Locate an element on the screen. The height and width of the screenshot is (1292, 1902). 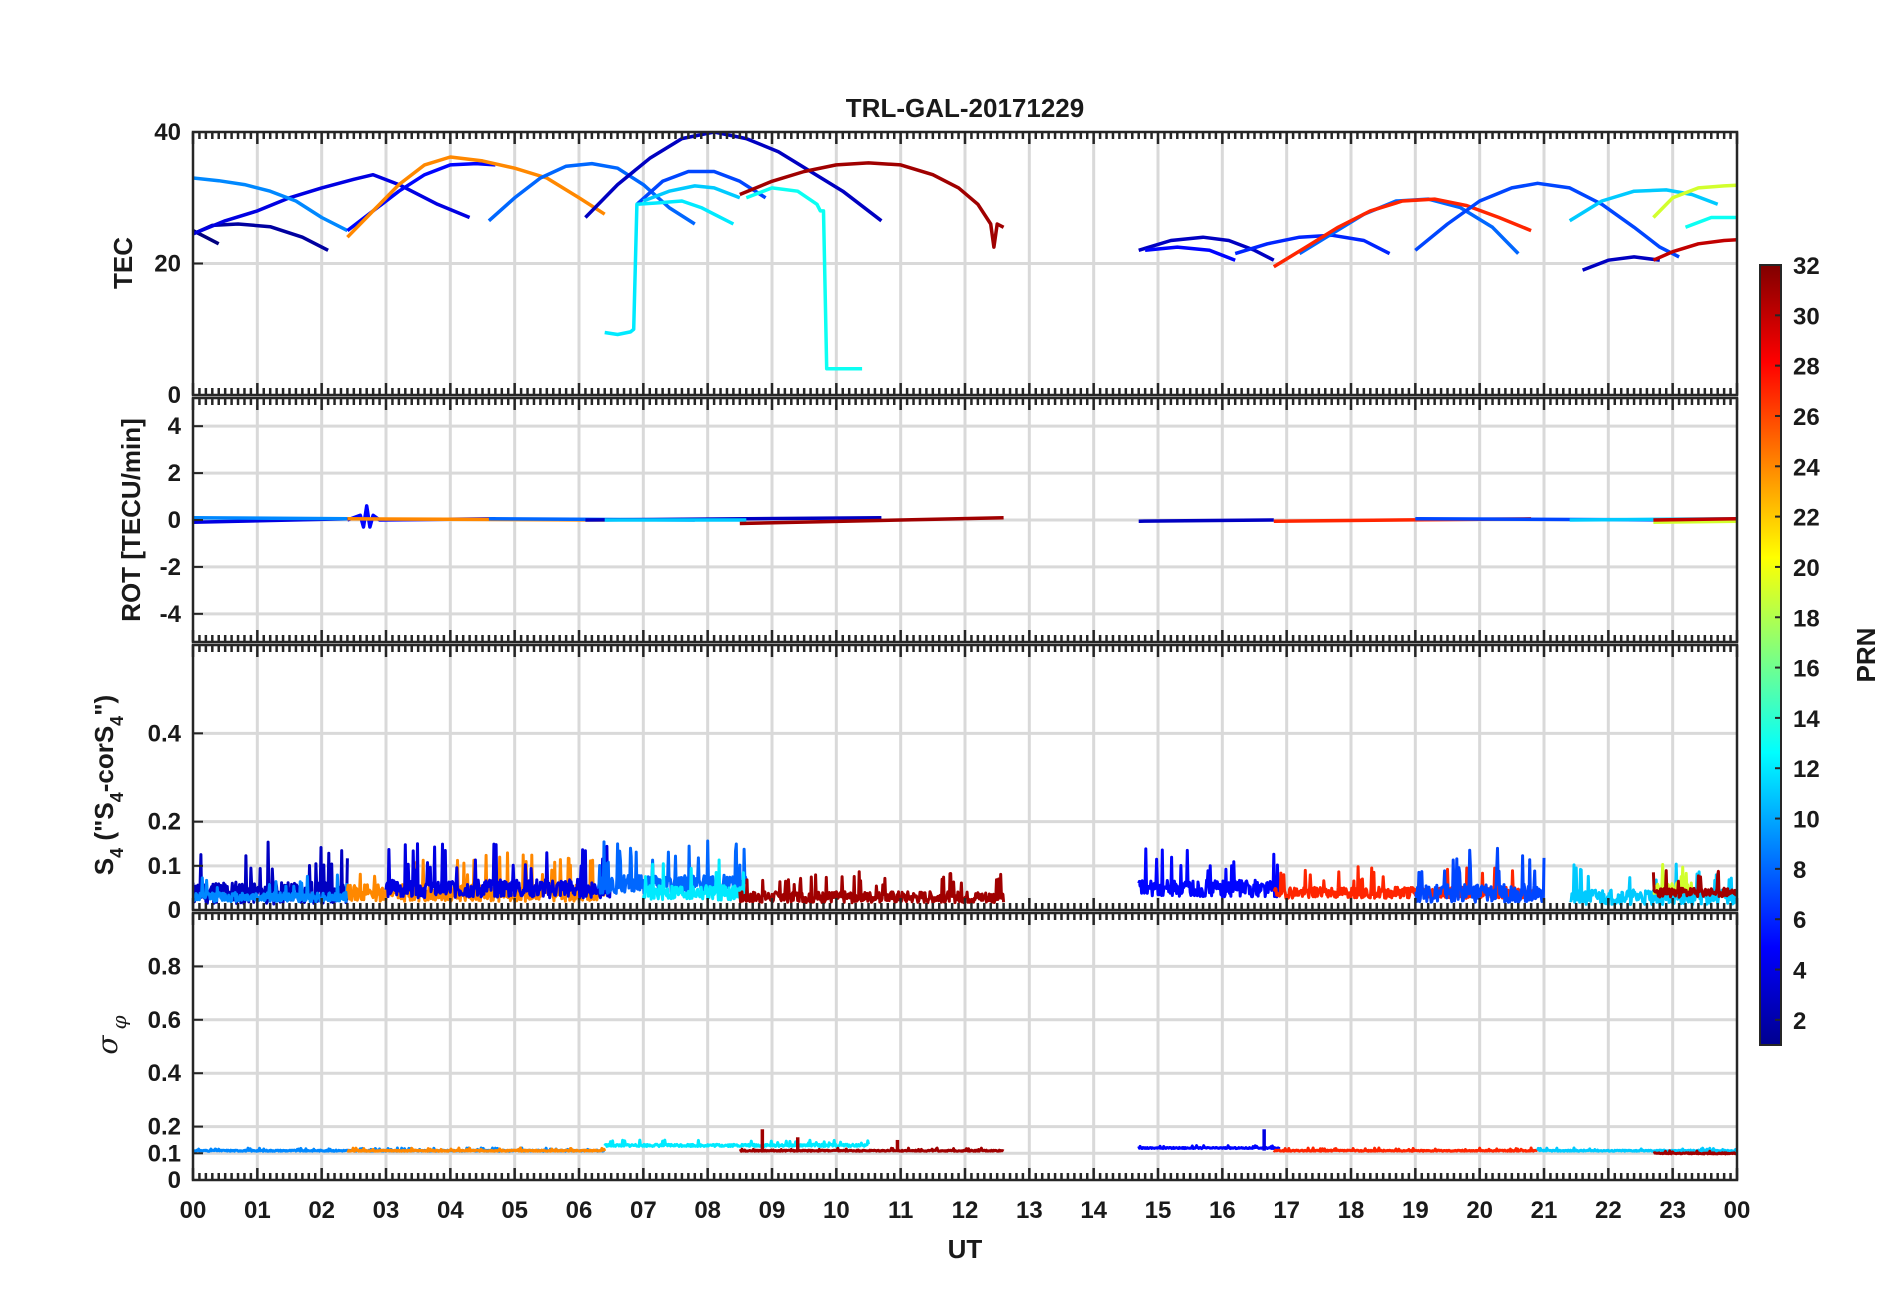
colorbar-tick-label: 22 is located at coordinates (1806, 518).